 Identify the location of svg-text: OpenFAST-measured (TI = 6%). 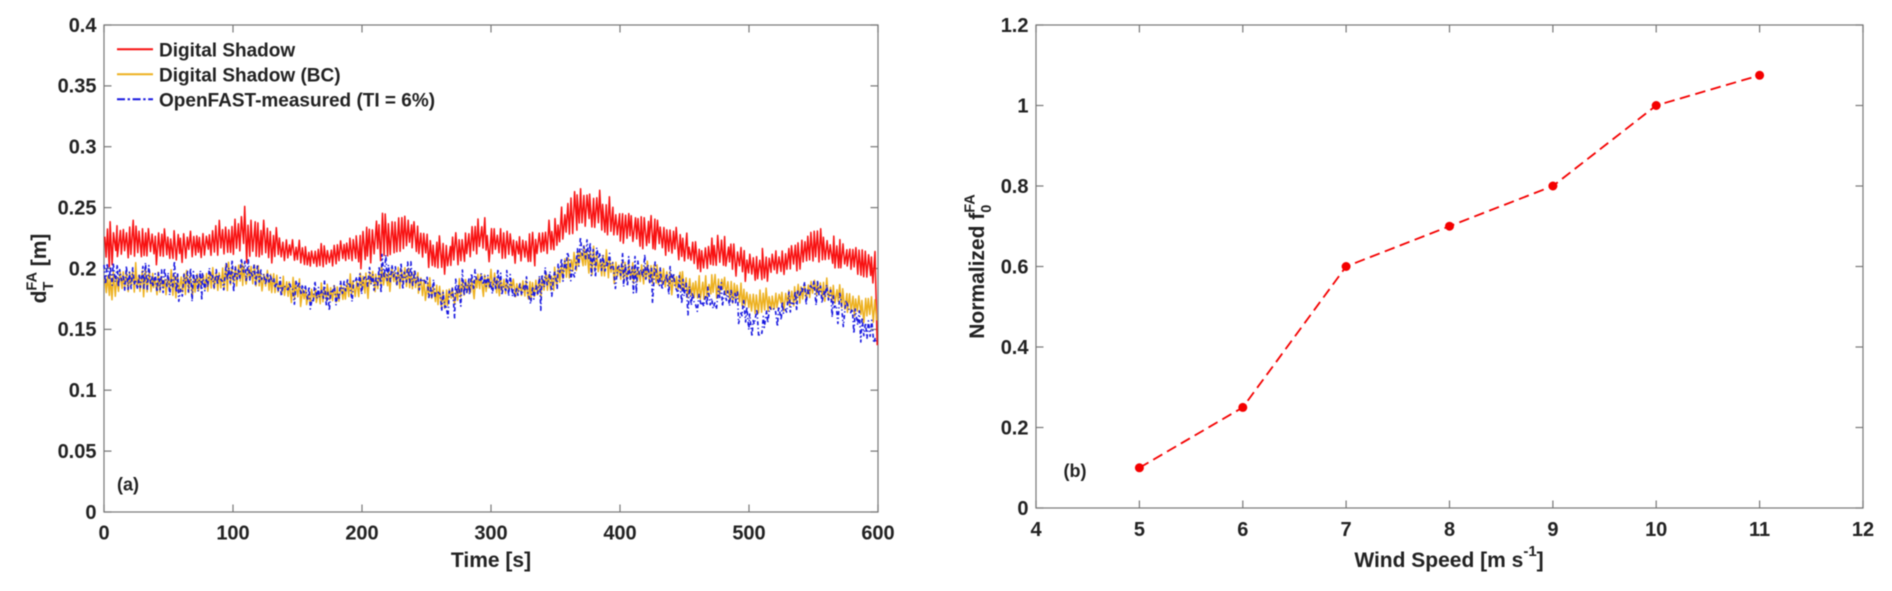
(297, 100).